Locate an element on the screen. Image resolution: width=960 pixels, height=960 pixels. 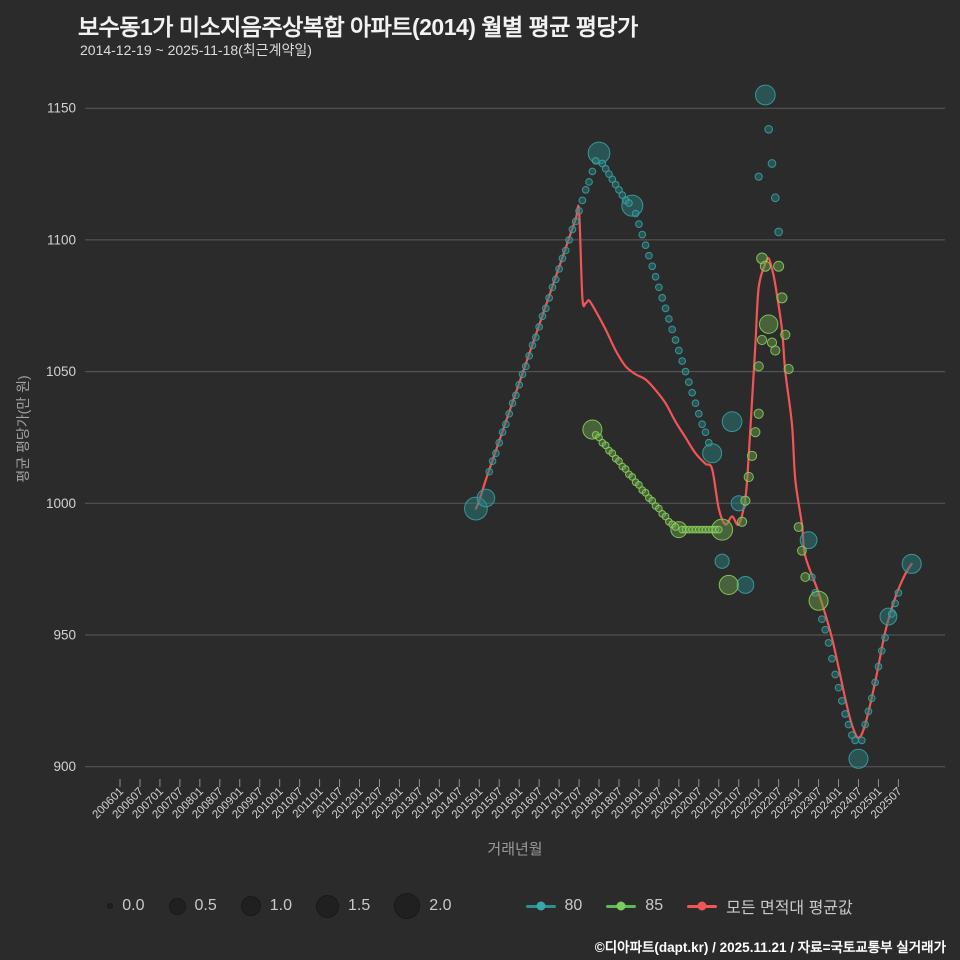
red-line-marker-icon is located at coordinates (702, 906).